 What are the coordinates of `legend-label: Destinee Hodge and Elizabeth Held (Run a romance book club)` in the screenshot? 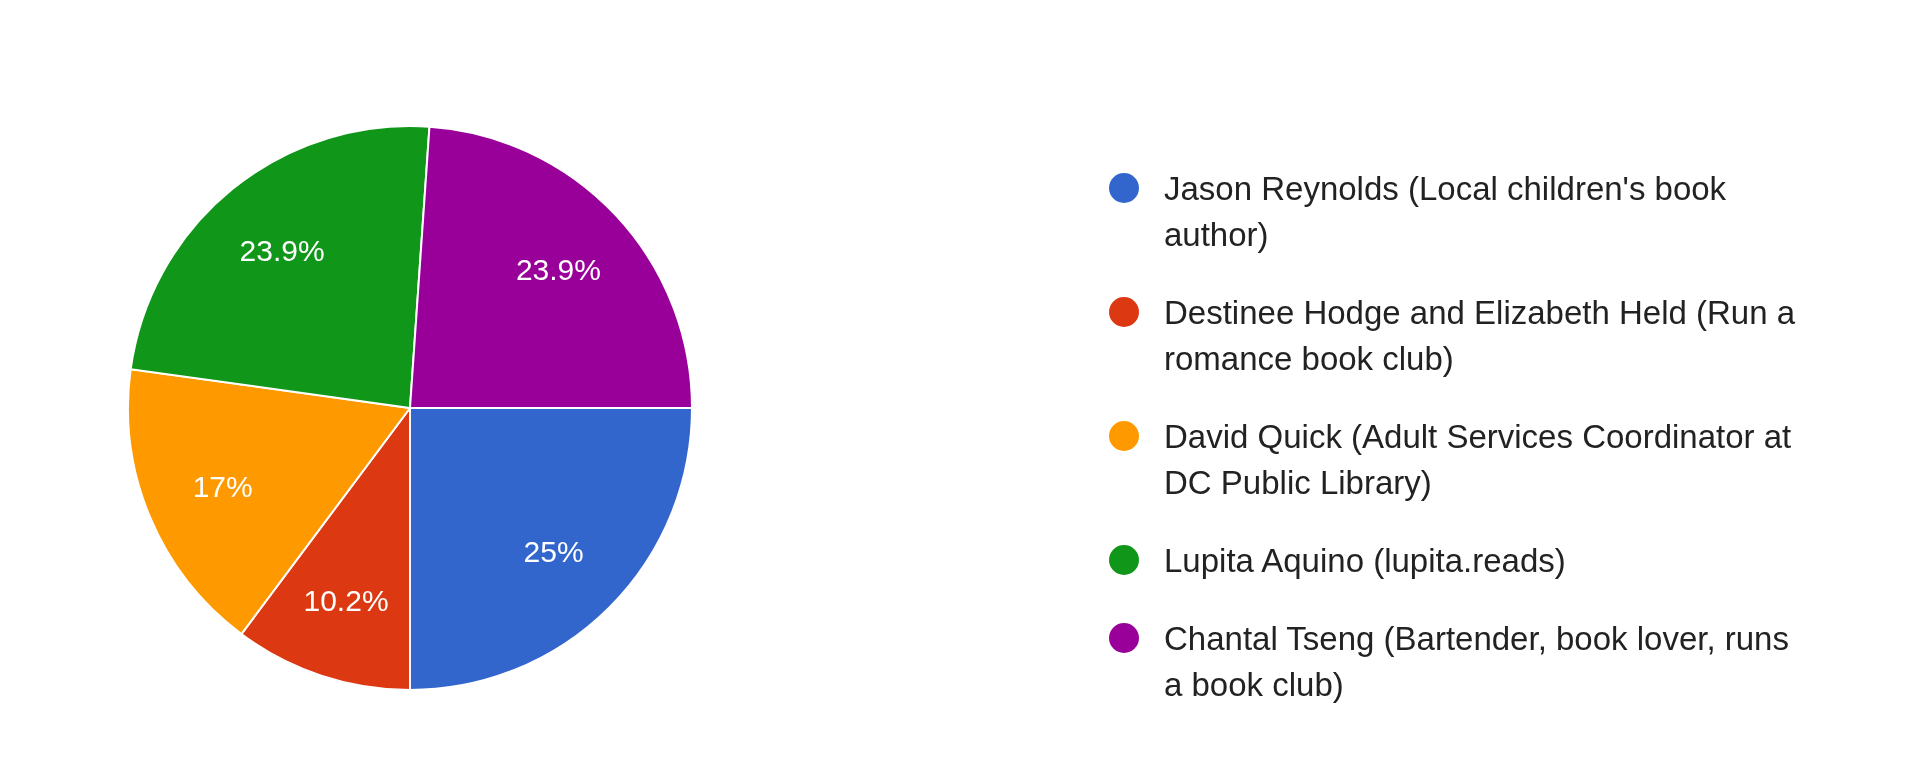 It's located at (1480, 335).